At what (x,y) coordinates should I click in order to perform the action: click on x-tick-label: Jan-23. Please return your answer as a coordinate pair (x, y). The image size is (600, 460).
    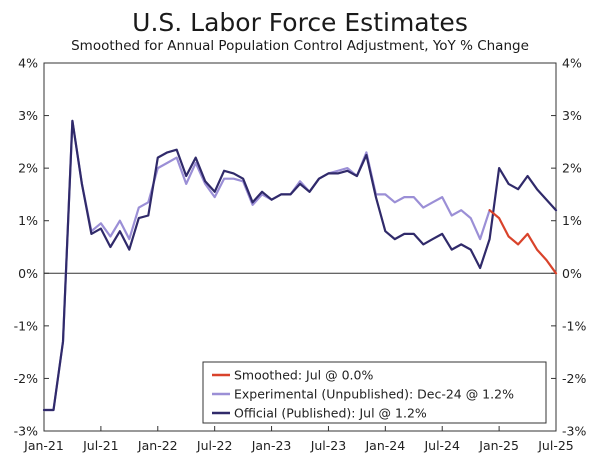
    Looking at the image, I should click on (271, 445).